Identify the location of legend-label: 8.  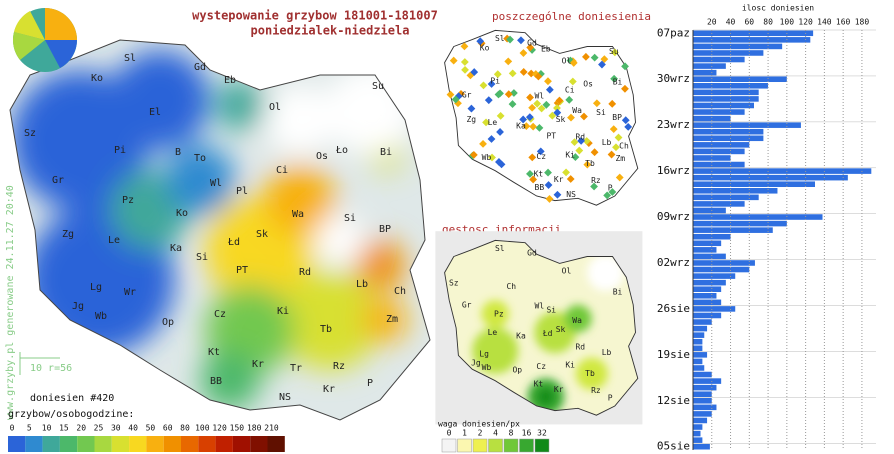
(511, 433).